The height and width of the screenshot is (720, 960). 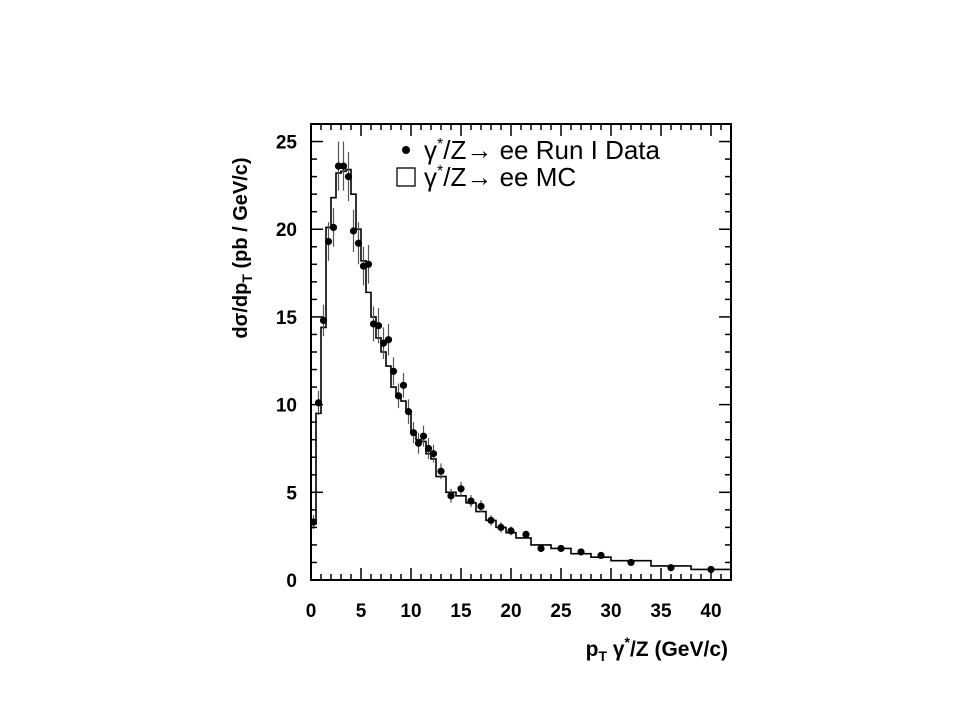 What do you see at coordinates (287, 143) in the screenshot?
I see `y-tick-label: 25` at bounding box center [287, 143].